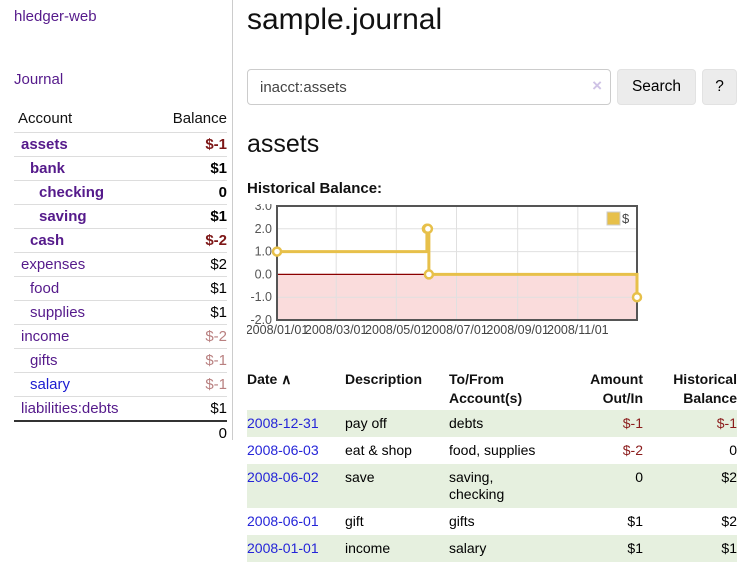  Describe the element at coordinates (120, 144) in the screenshot. I see `account-row: assets $-1` at that location.